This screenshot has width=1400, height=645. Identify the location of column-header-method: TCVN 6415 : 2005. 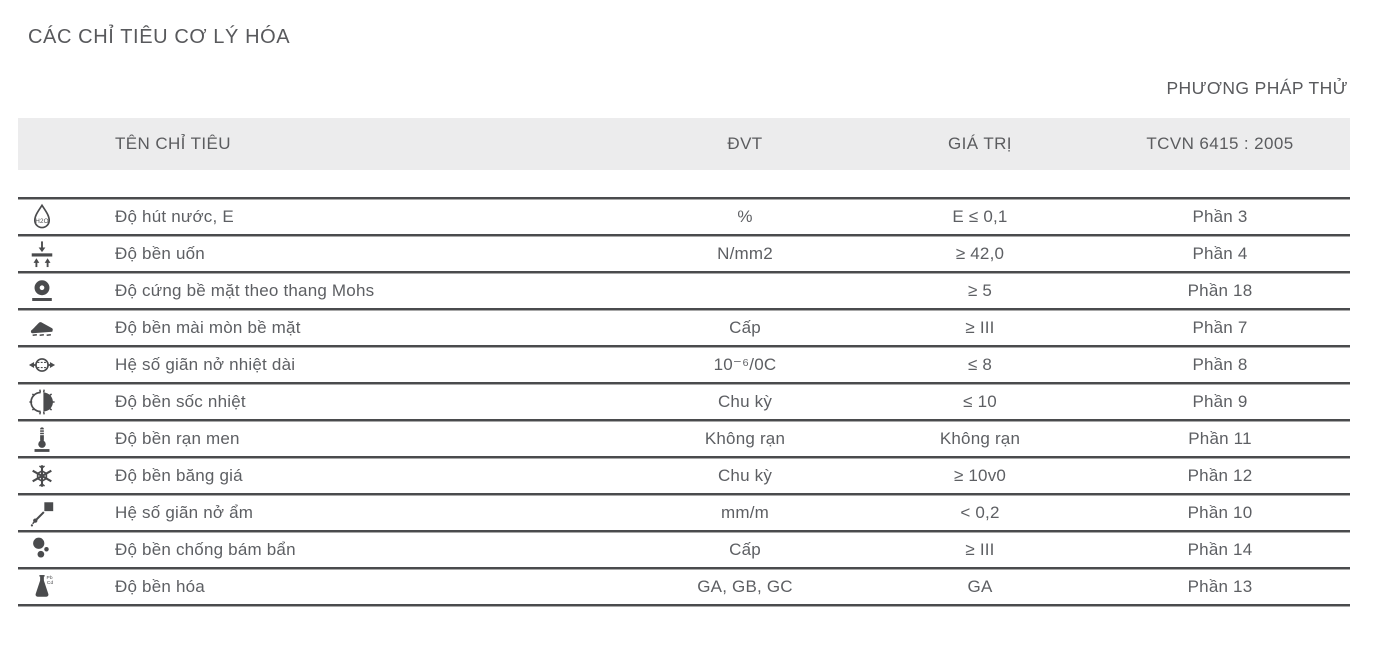
(1220, 143).